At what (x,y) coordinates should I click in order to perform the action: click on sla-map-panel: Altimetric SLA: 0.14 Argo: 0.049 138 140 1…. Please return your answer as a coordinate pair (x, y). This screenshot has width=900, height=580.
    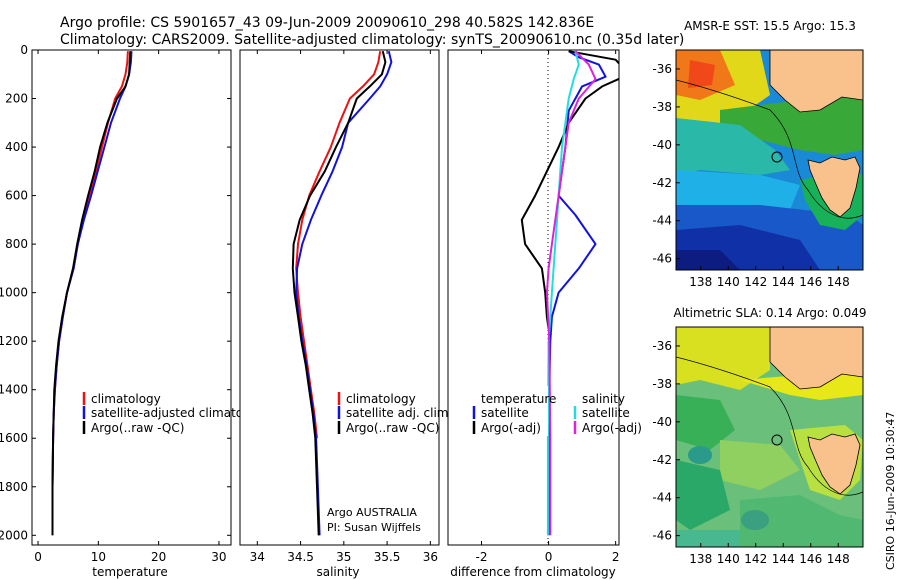
    Looking at the image, I should click on (759, 436).